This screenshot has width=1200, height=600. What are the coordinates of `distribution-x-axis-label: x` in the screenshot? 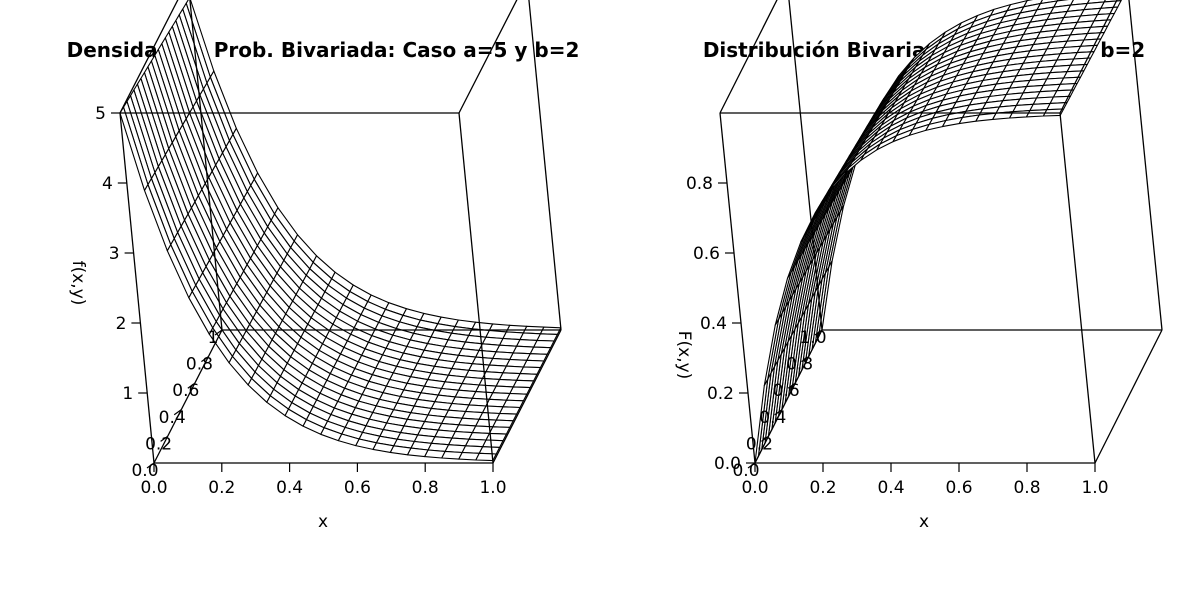 It's located at (924, 522).